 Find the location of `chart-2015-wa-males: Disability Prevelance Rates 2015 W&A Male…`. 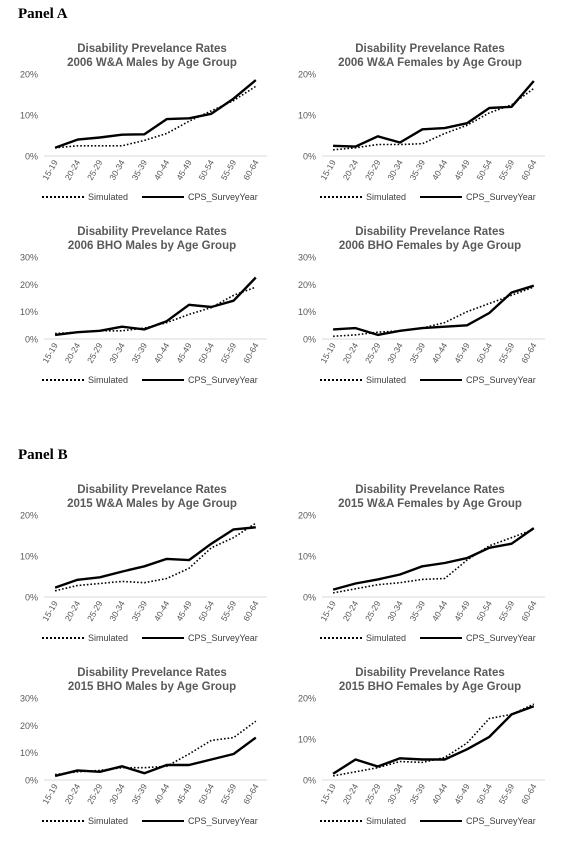

chart-2015-wa-males: Disability Prevelance Rates 2015 W&A Male… is located at coordinates (147, 563).